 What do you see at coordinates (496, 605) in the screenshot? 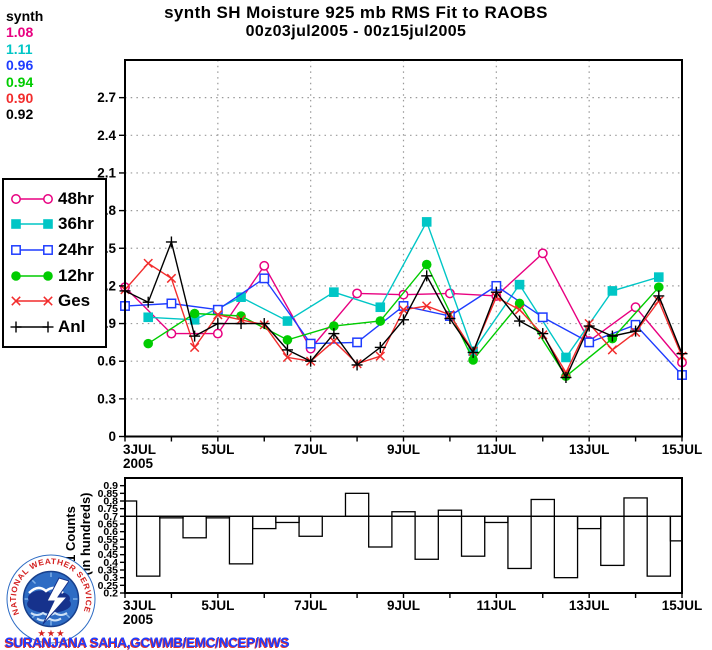
I see `counts-xtick-label: 11JUL` at bounding box center [496, 605].